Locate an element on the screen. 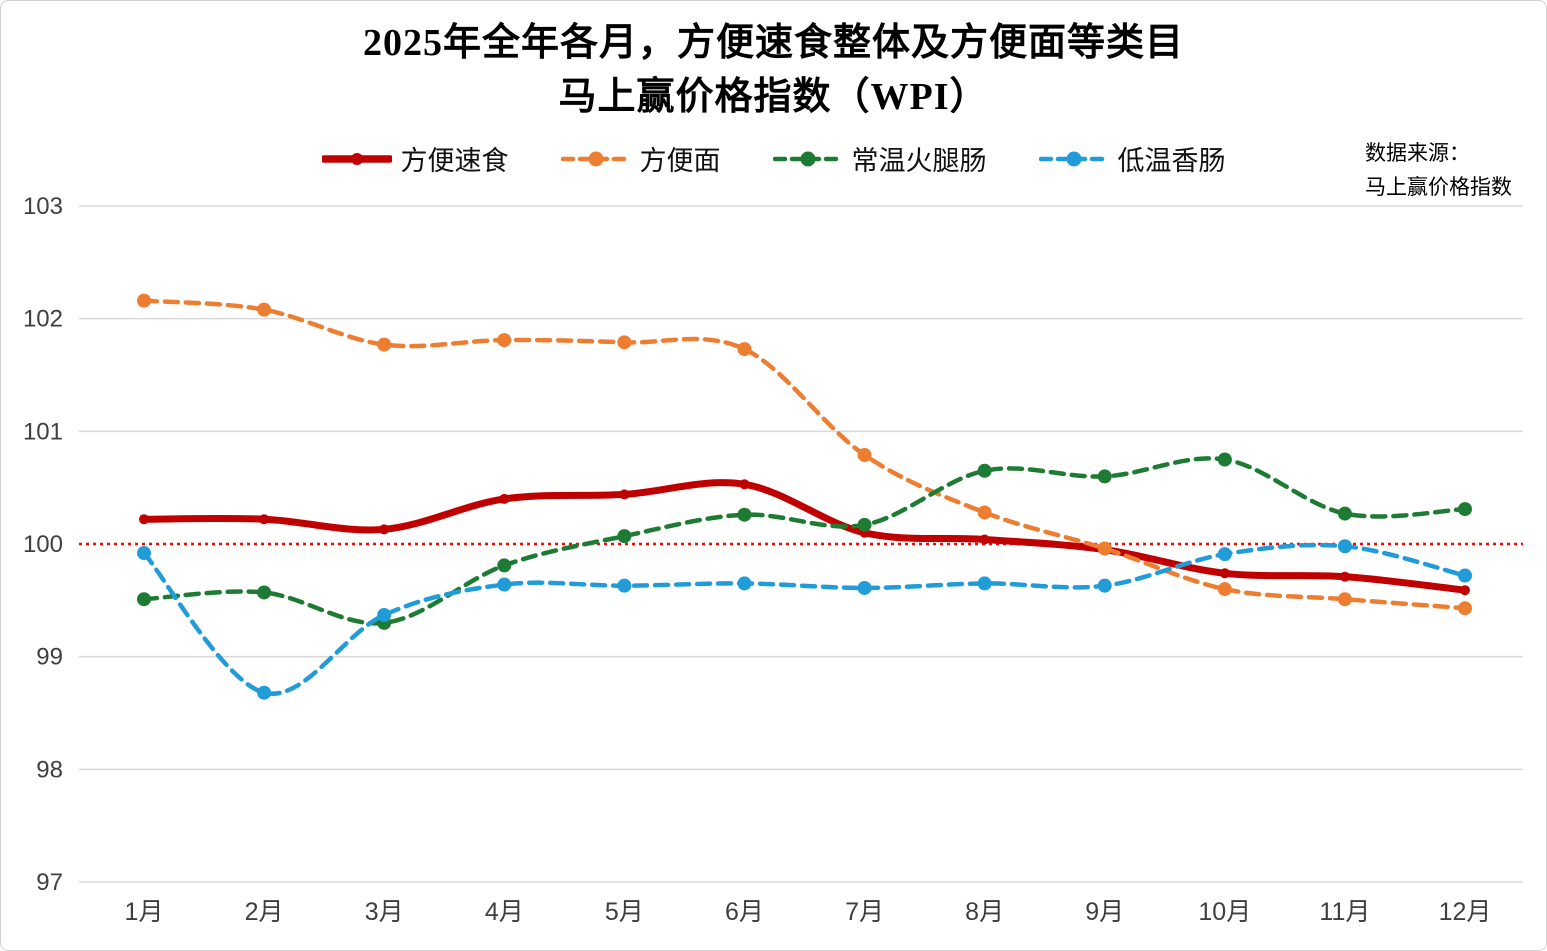 This screenshot has height=951, width=1547. x-tick-label: 2月 is located at coordinates (264, 912).